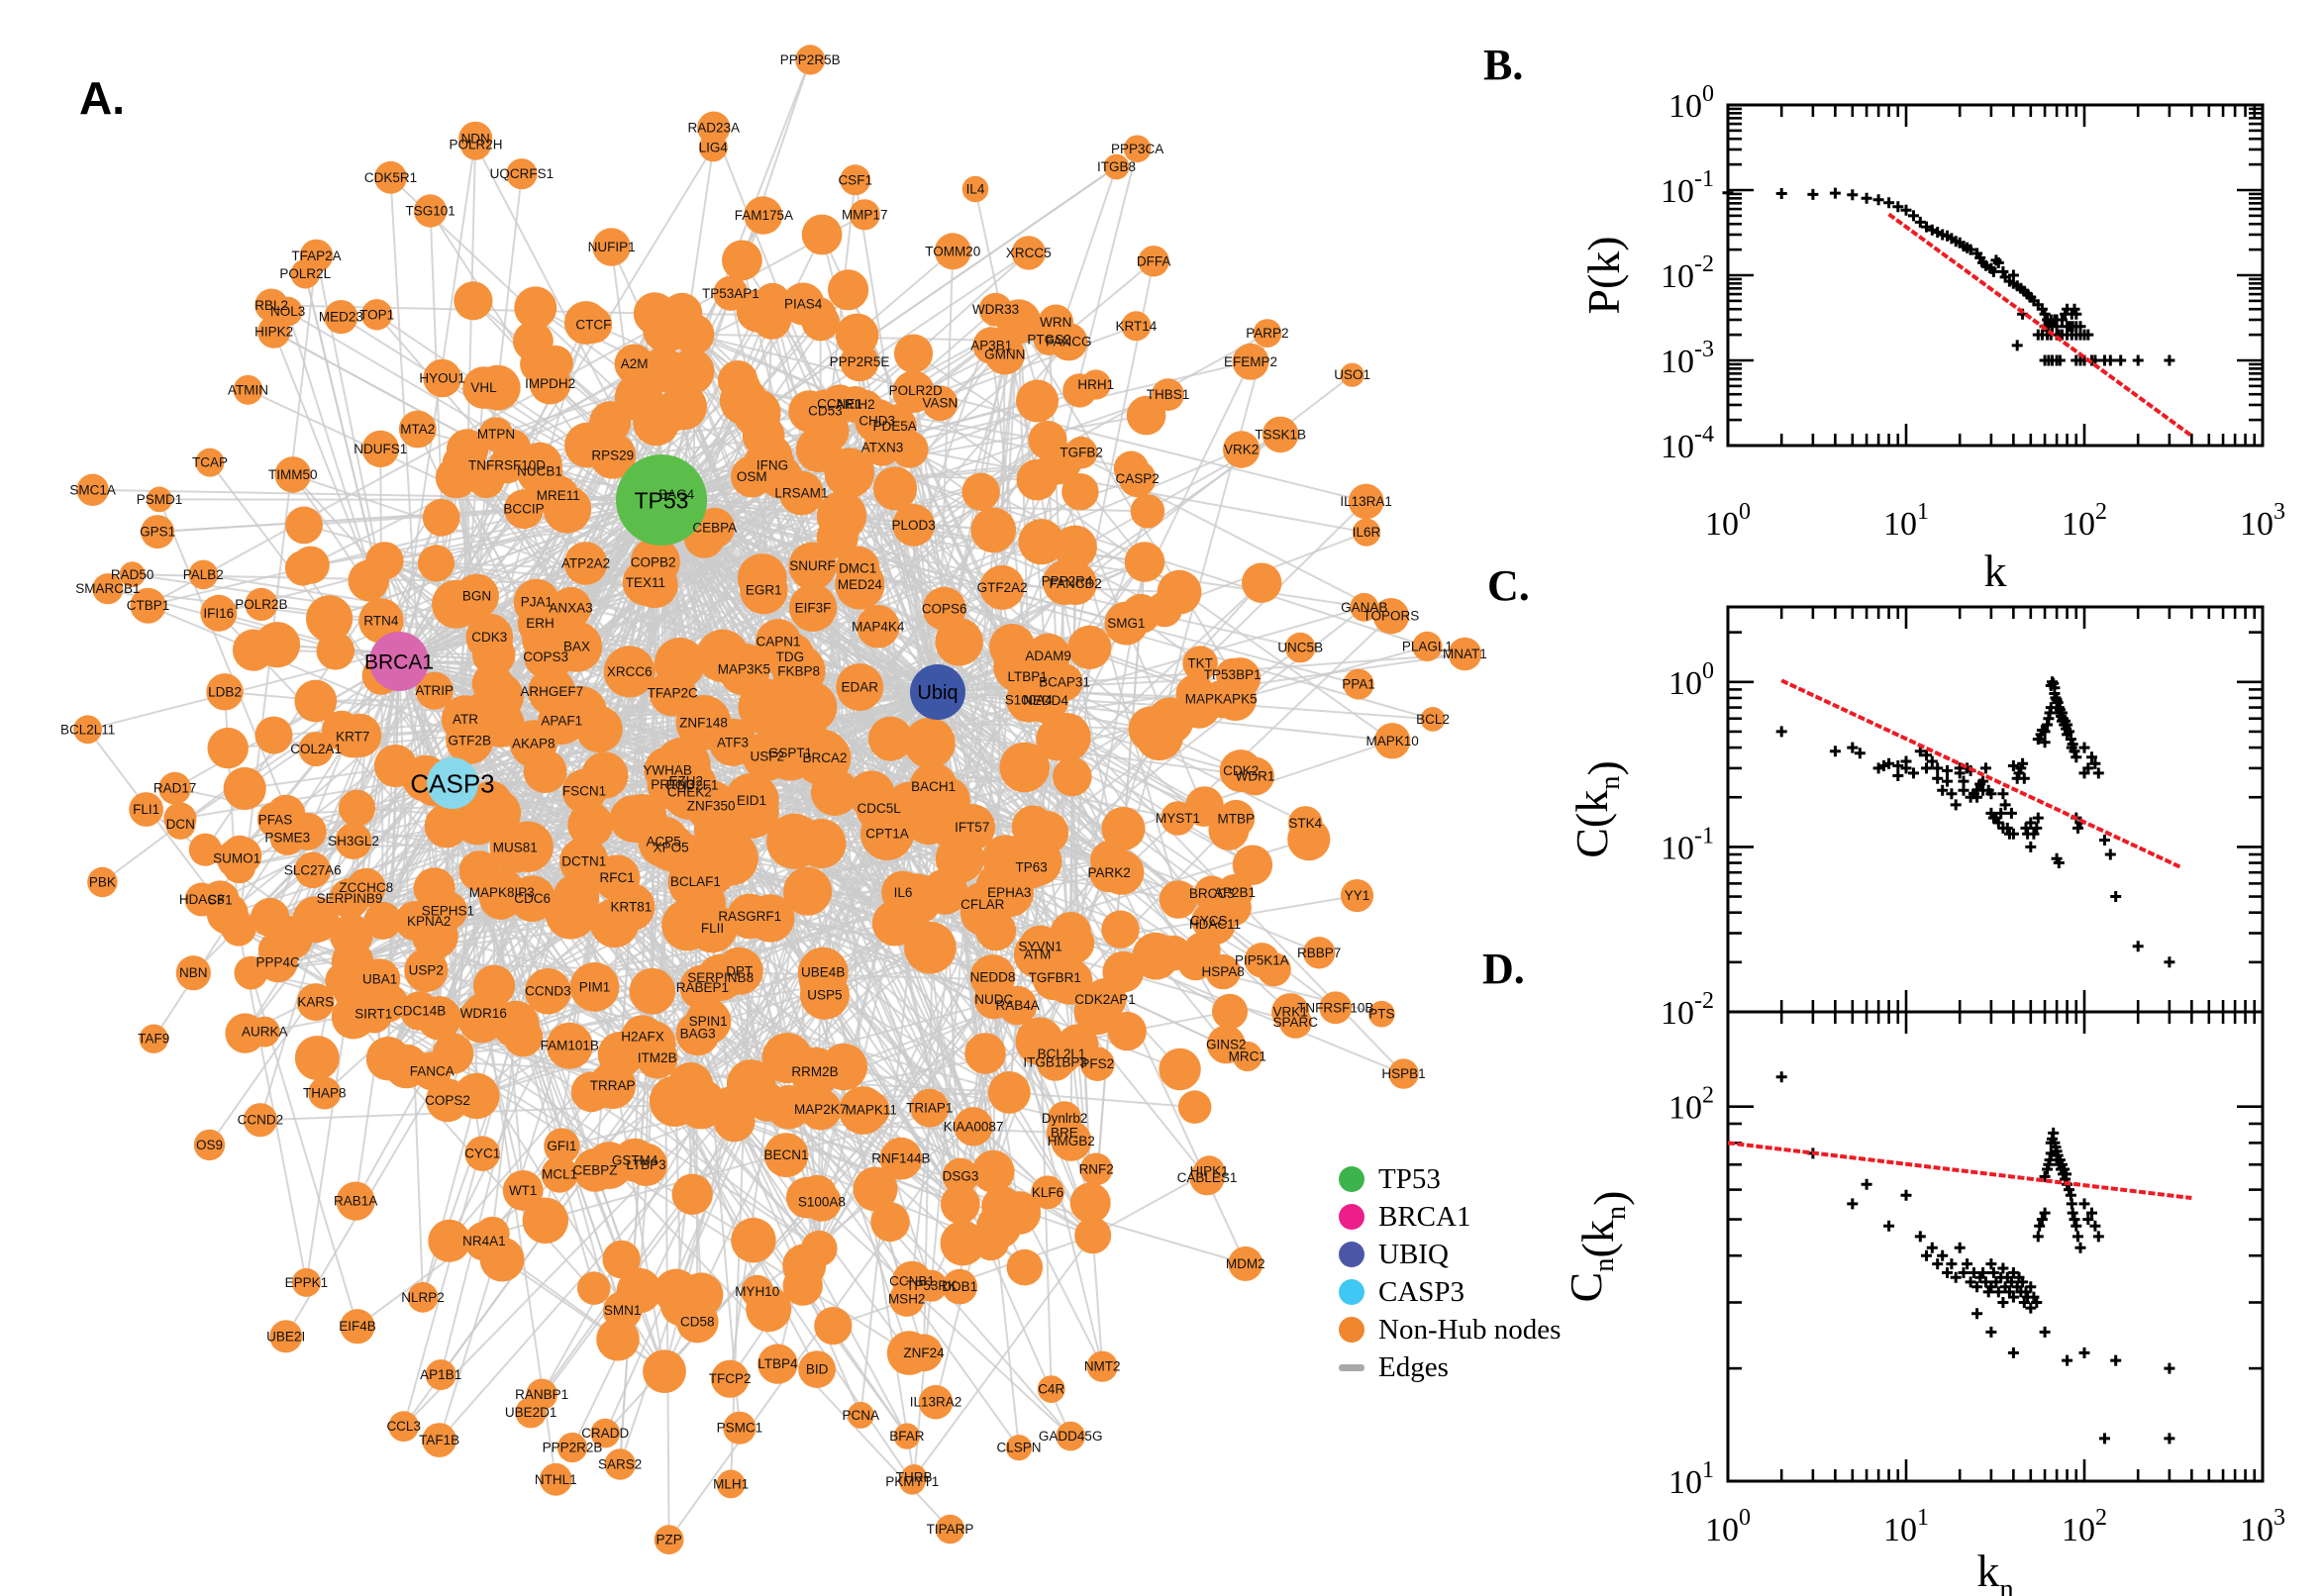 This screenshot has height=1596, width=2323. I want to click on network-node-label: GTF2B, so click(470, 740).